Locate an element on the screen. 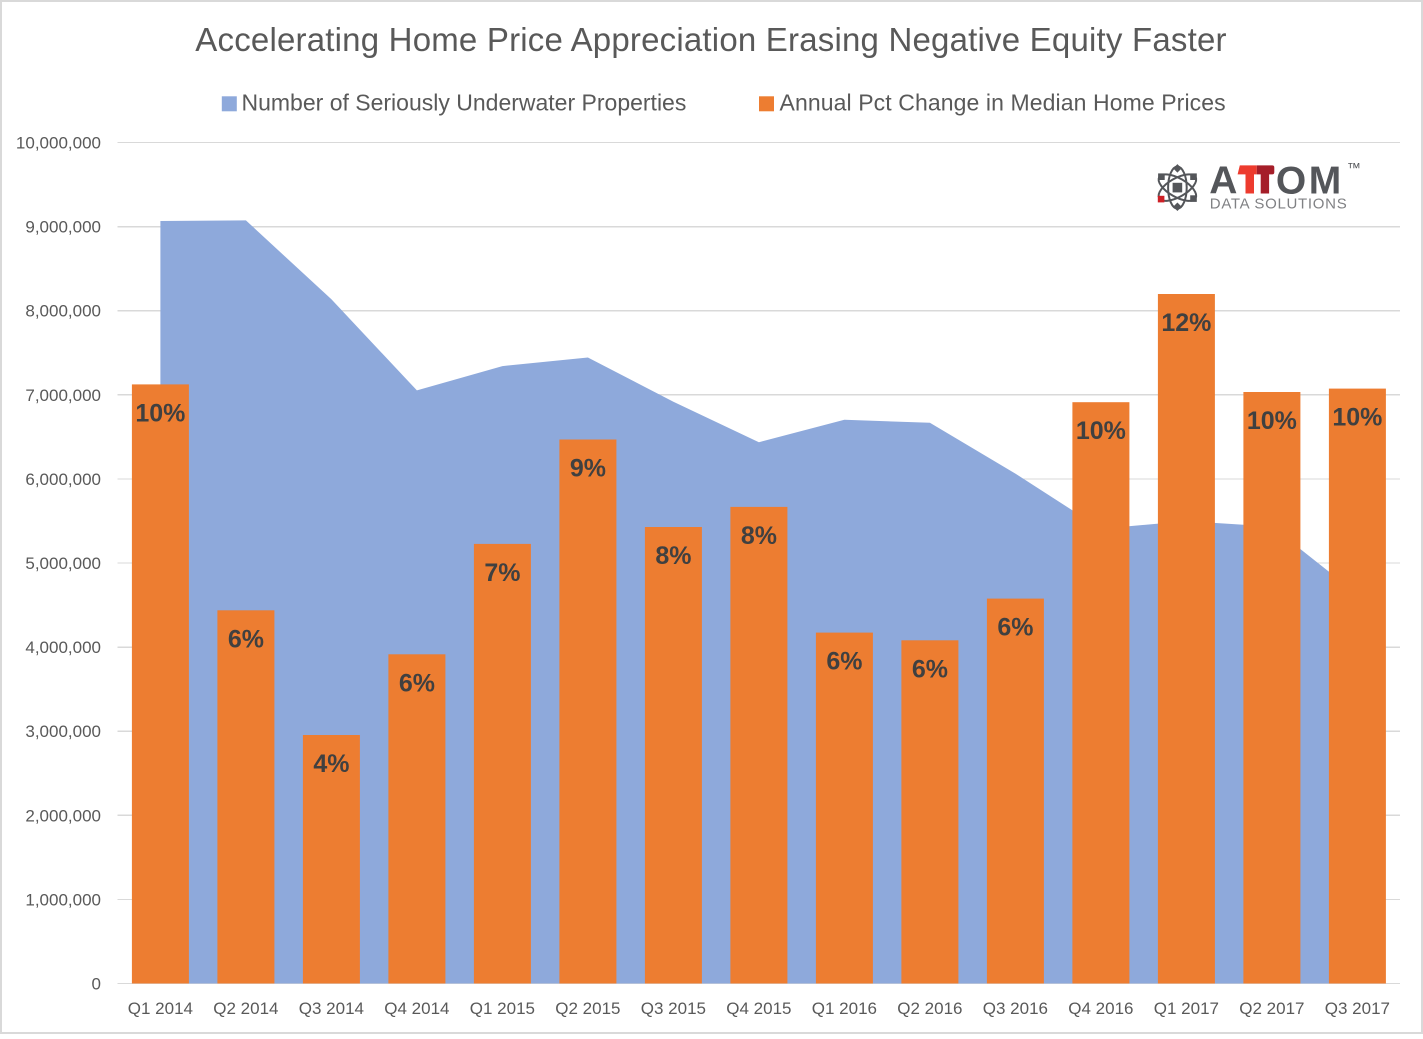 This screenshot has width=1423, height=1039. svg-text: Q2 2016 is located at coordinates (929, 1008).